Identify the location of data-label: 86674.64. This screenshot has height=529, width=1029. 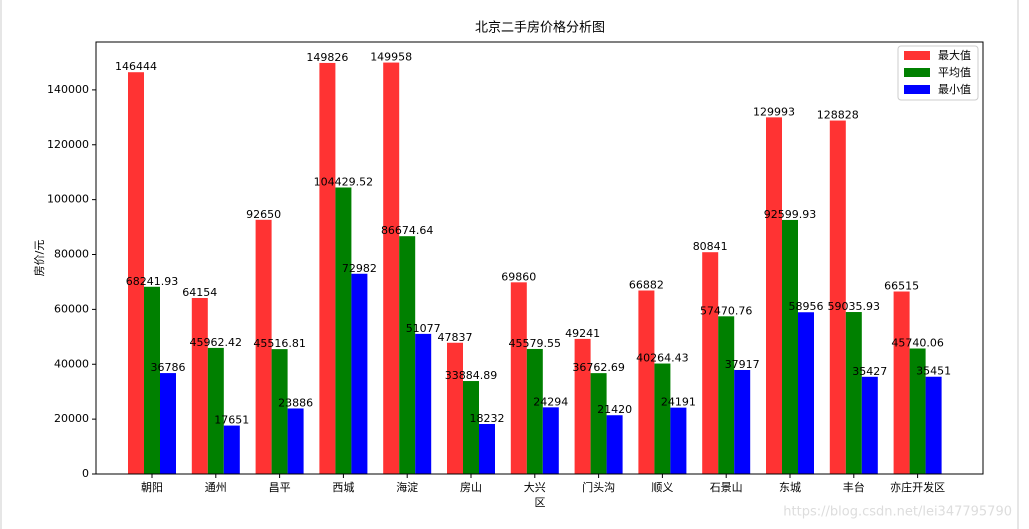
(407, 230).